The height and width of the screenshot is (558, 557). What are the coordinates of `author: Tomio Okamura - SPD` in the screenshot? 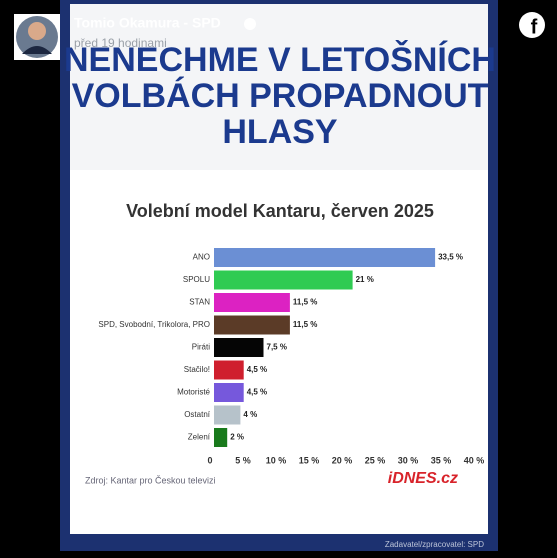 It's located at (147, 23).